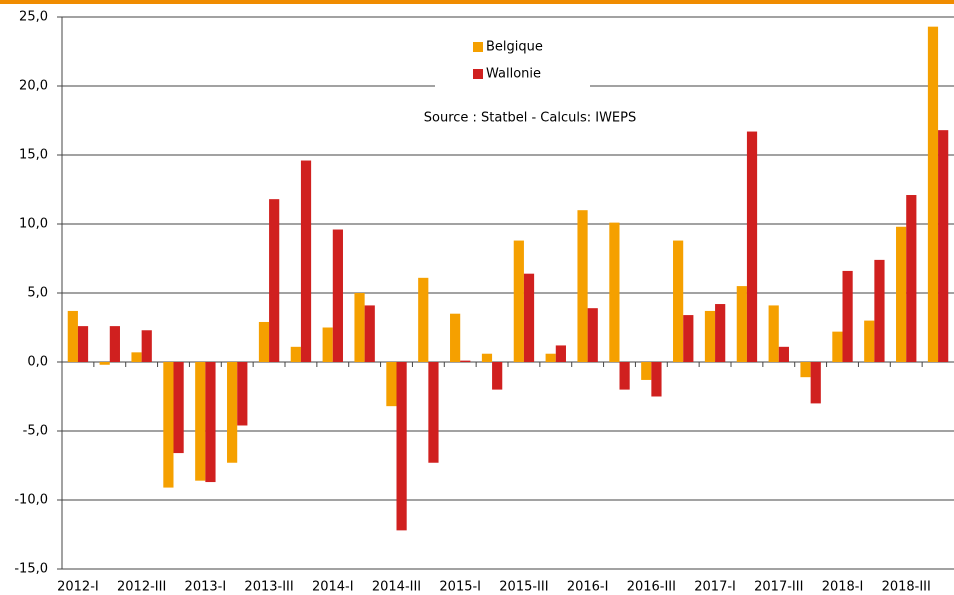  What do you see at coordinates (651, 587) in the screenshot?
I see `x-tick-label: 2016-III` at bounding box center [651, 587].